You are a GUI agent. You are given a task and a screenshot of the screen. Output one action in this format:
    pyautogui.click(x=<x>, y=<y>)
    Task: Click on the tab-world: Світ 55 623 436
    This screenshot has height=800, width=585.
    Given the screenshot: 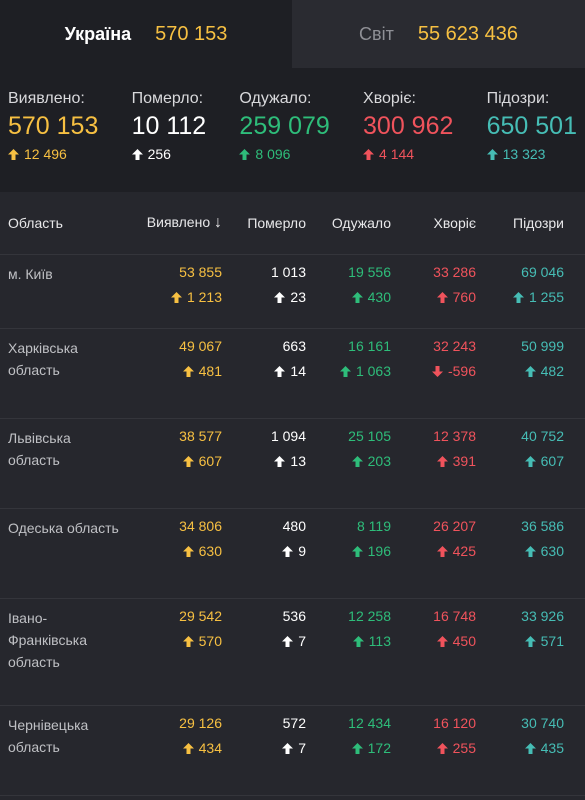 What is the action you would take?
    pyautogui.click(x=438, y=34)
    